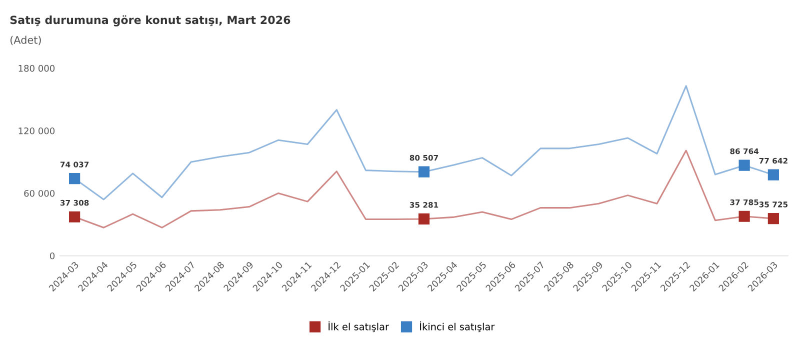 Image resolution: width=800 pixels, height=341 pixels. I want to click on y-tick-label: 60 000, so click(39, 193).